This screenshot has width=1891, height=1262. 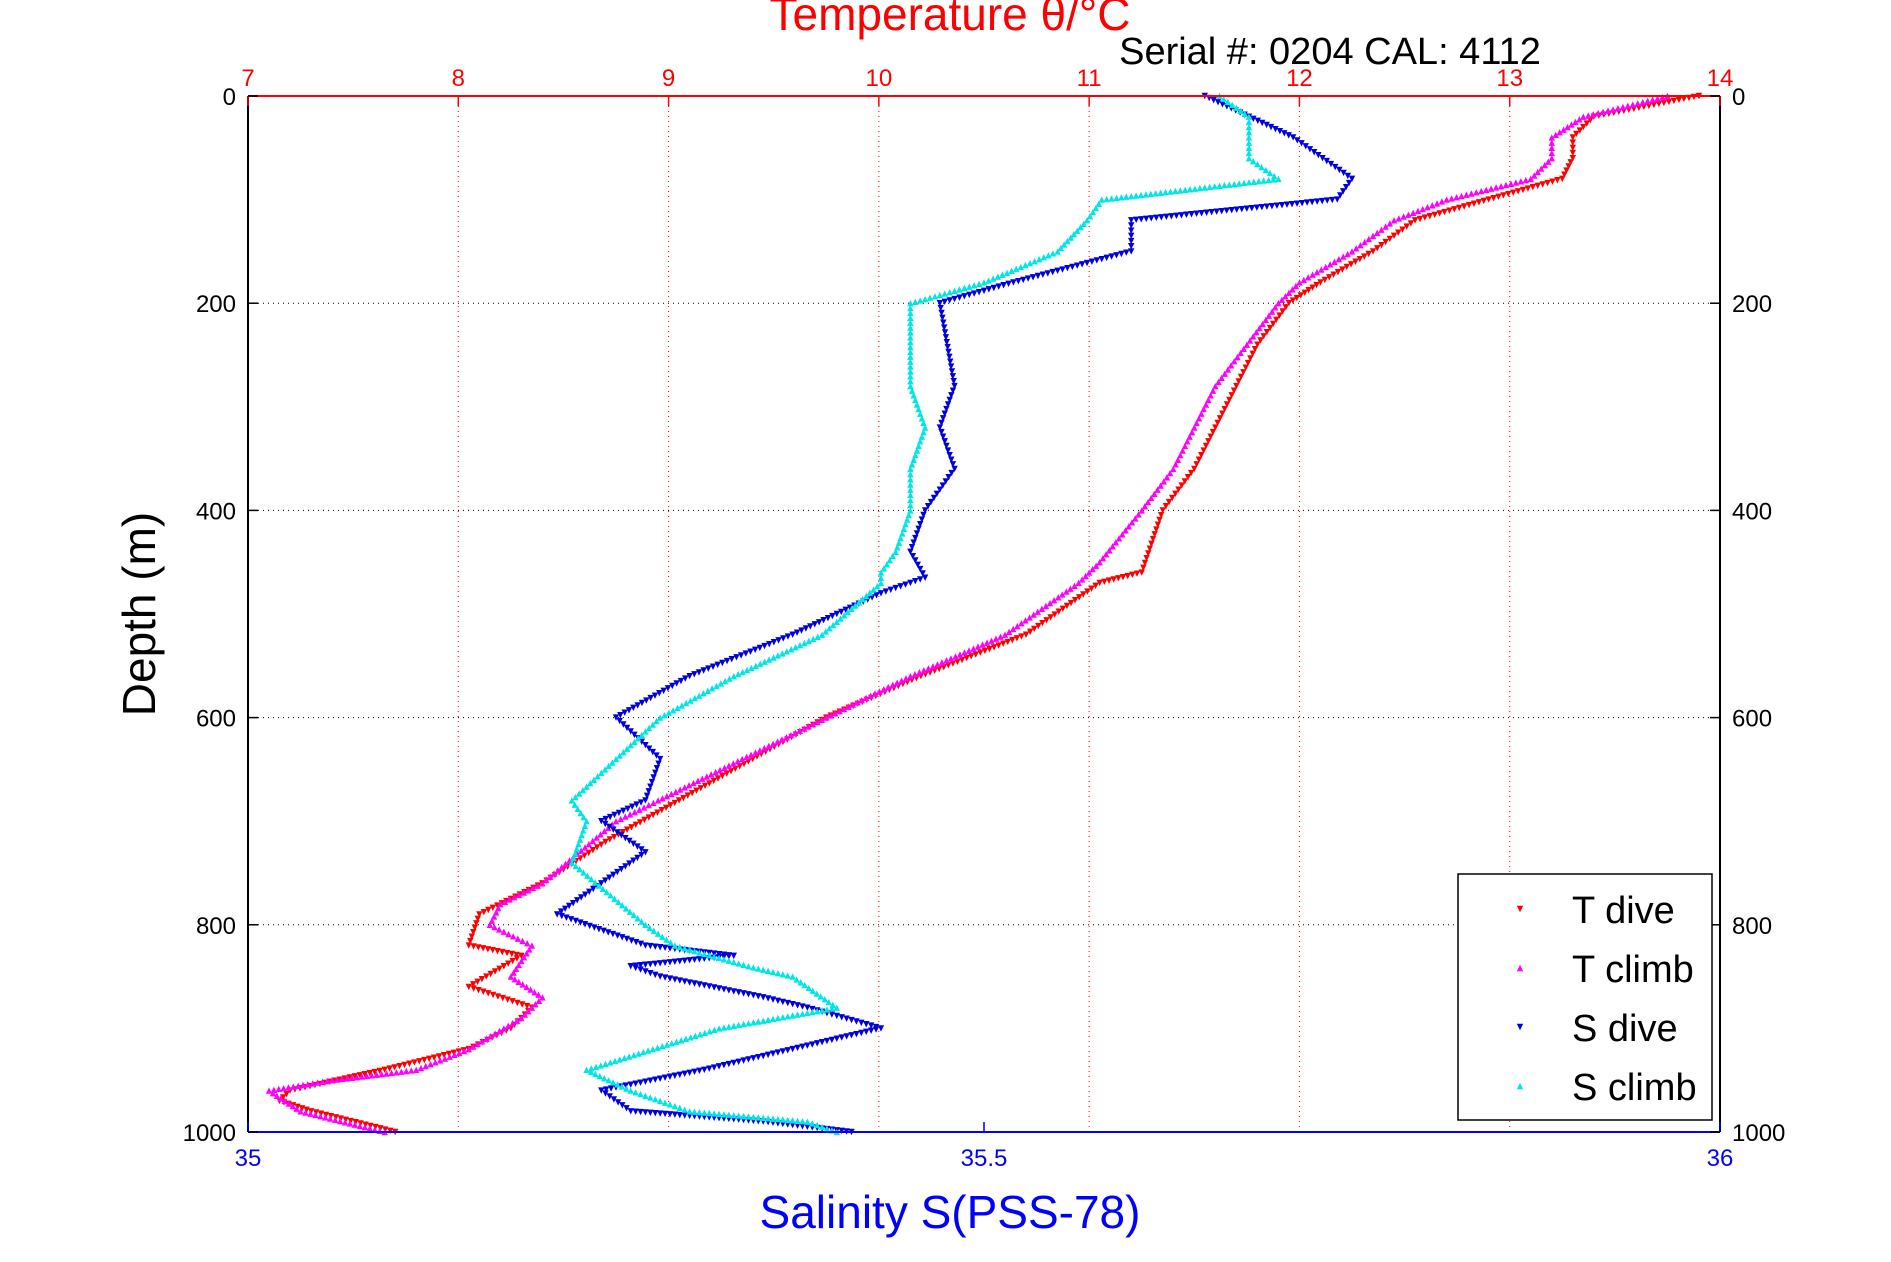 I want to click on legend-marker, so click(x=1520, y=1027).